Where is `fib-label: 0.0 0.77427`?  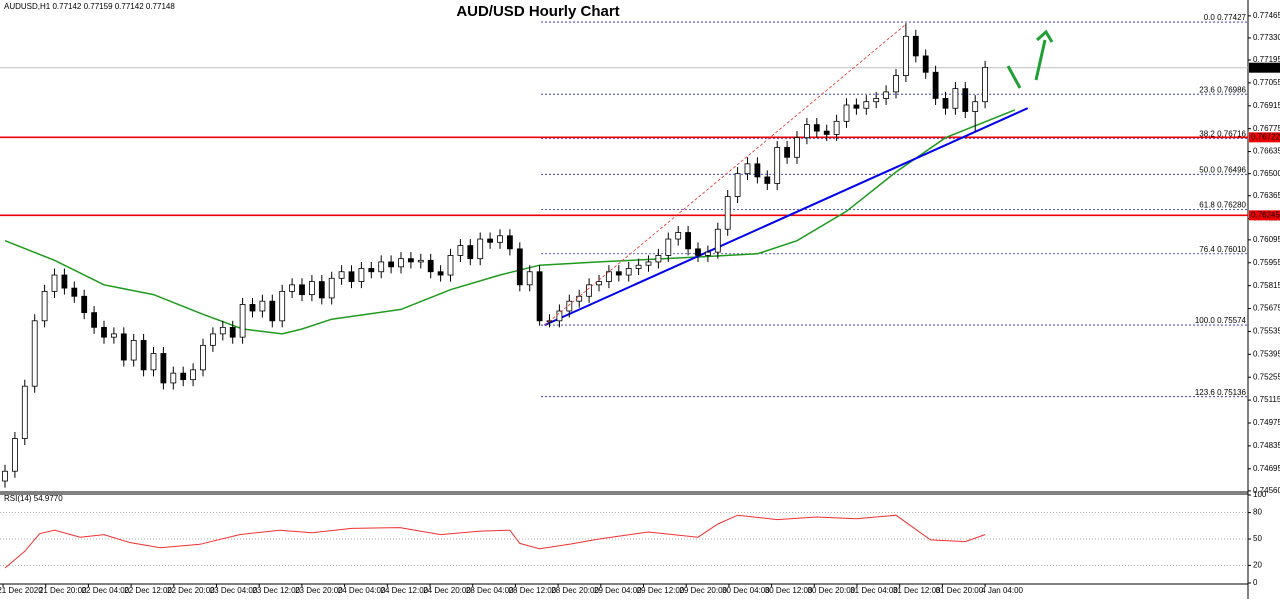
fib-label: 0.0 0.77427 is located at coordinates (1225, 17).